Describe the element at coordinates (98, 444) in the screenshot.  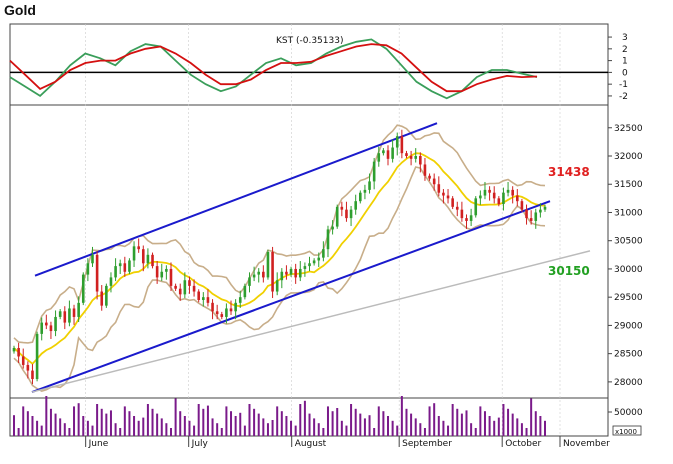
I see `month-label: June` at that location.